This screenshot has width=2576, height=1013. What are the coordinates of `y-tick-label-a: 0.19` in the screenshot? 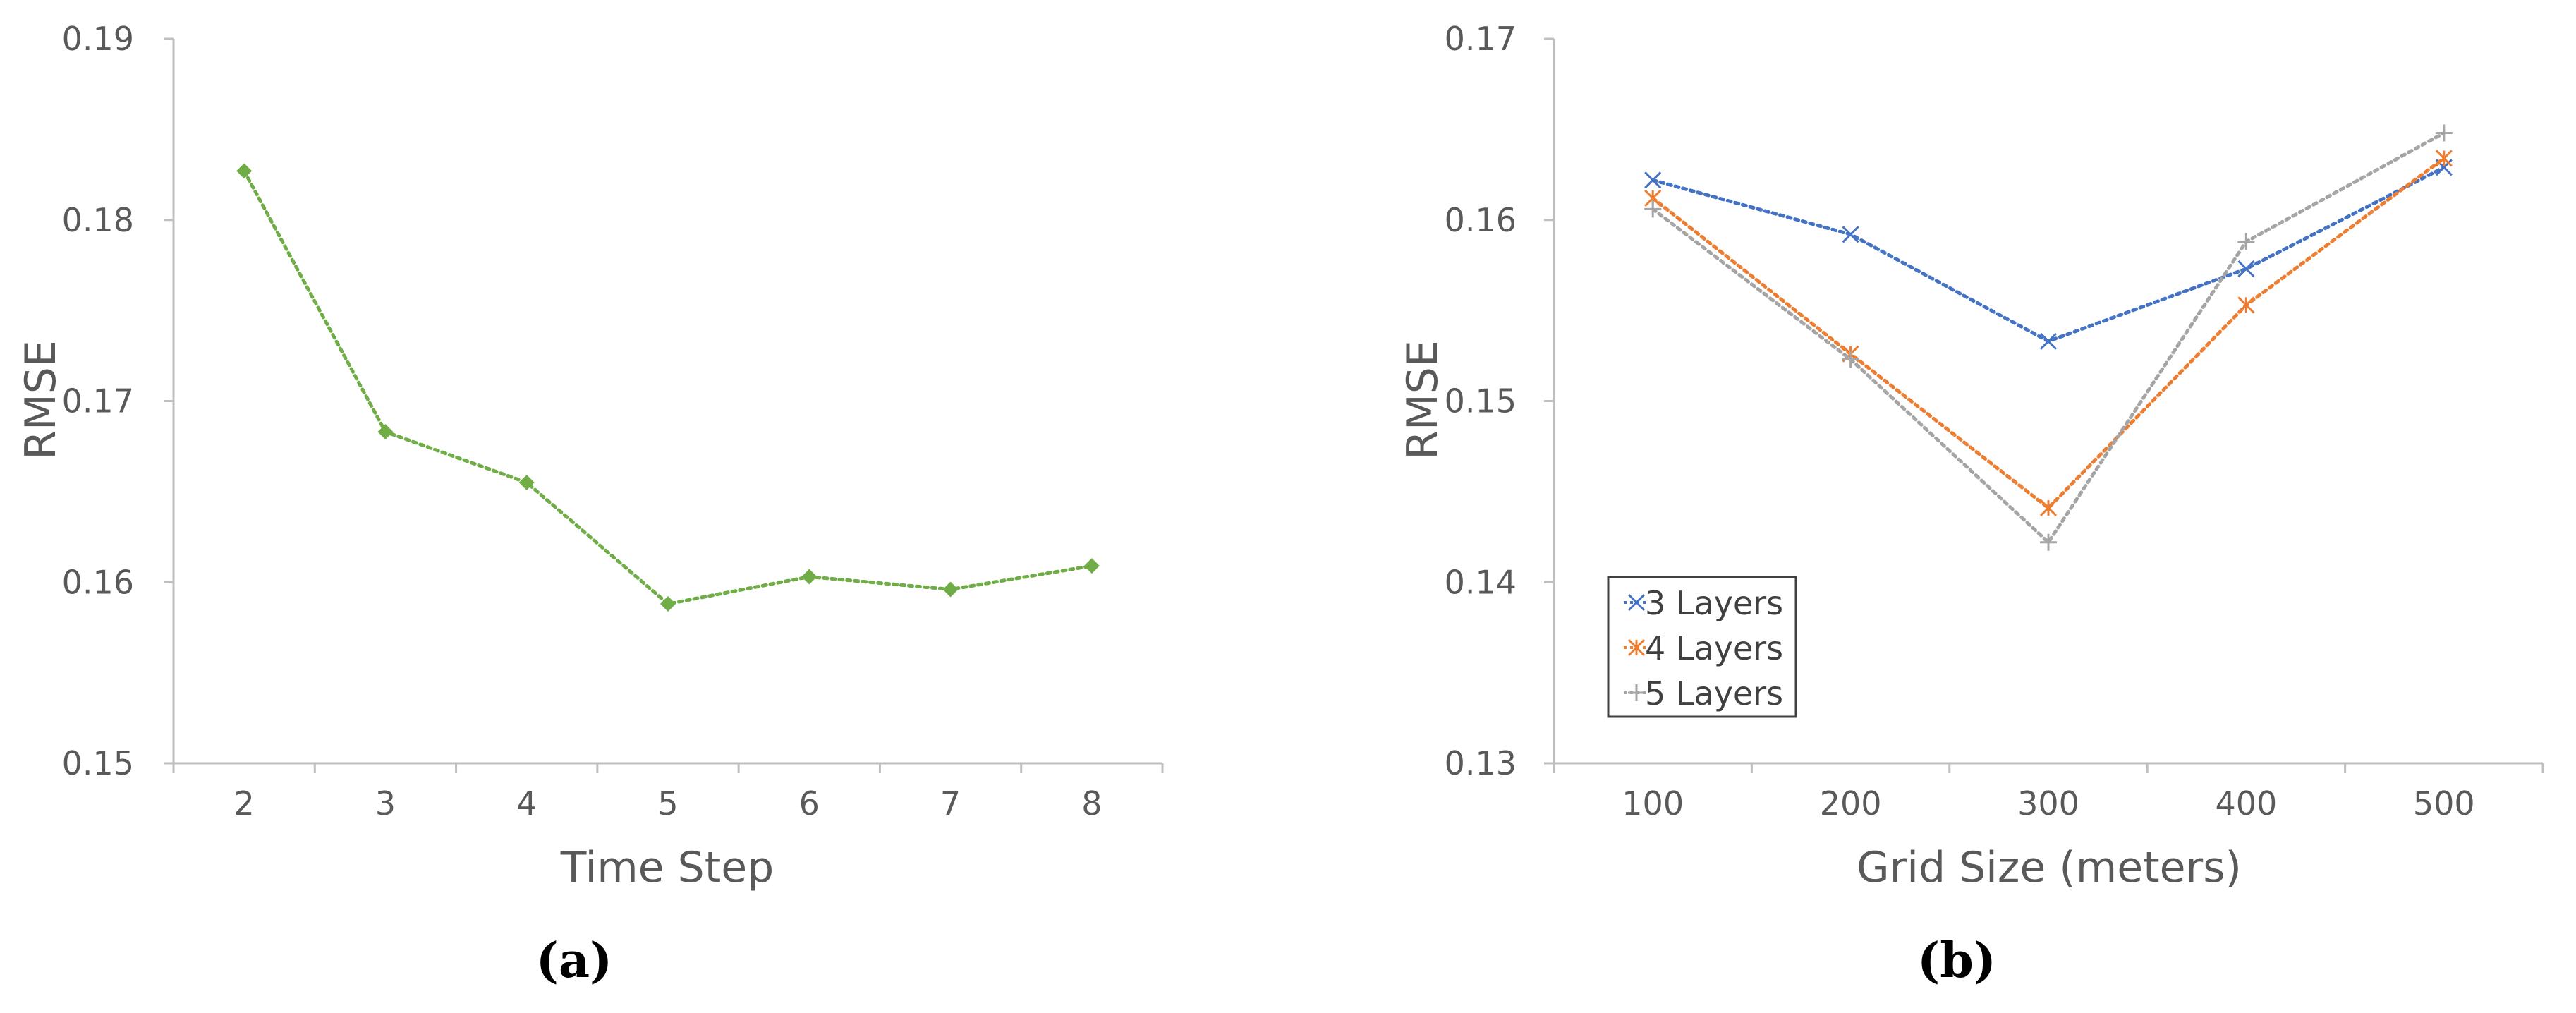 It's located at (98, 39).